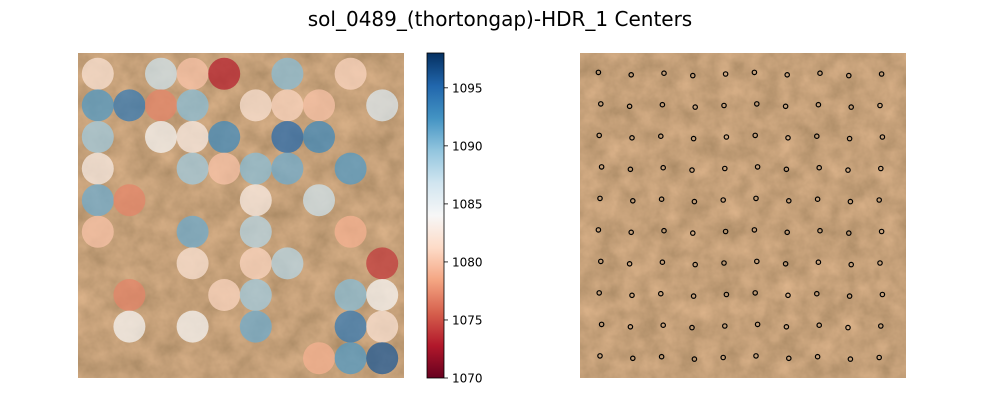 The width and height of the screenshot is (1000, 400). I want to click on colorbar-gradient, so click(435, 215).